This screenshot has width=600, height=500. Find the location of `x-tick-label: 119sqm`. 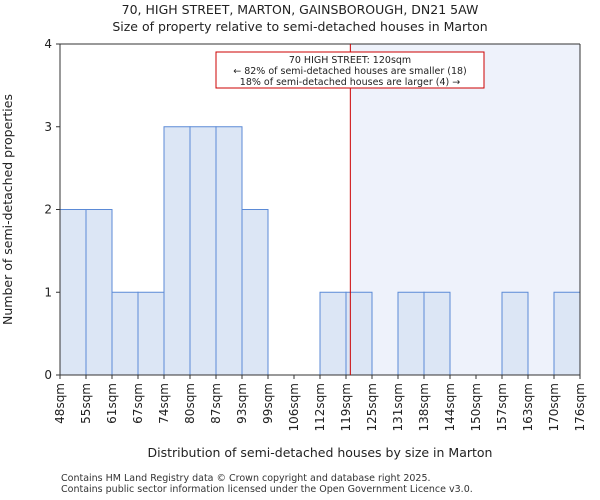

x-tick-label: 119sqm is located at coordinates (346, 407).